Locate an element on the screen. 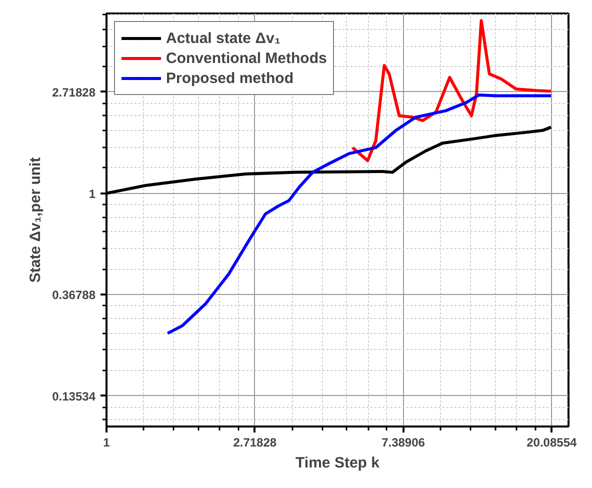 The image size is (592, 488). legend-label: Actual state Δv₁ is located at coordinates (223, 38).